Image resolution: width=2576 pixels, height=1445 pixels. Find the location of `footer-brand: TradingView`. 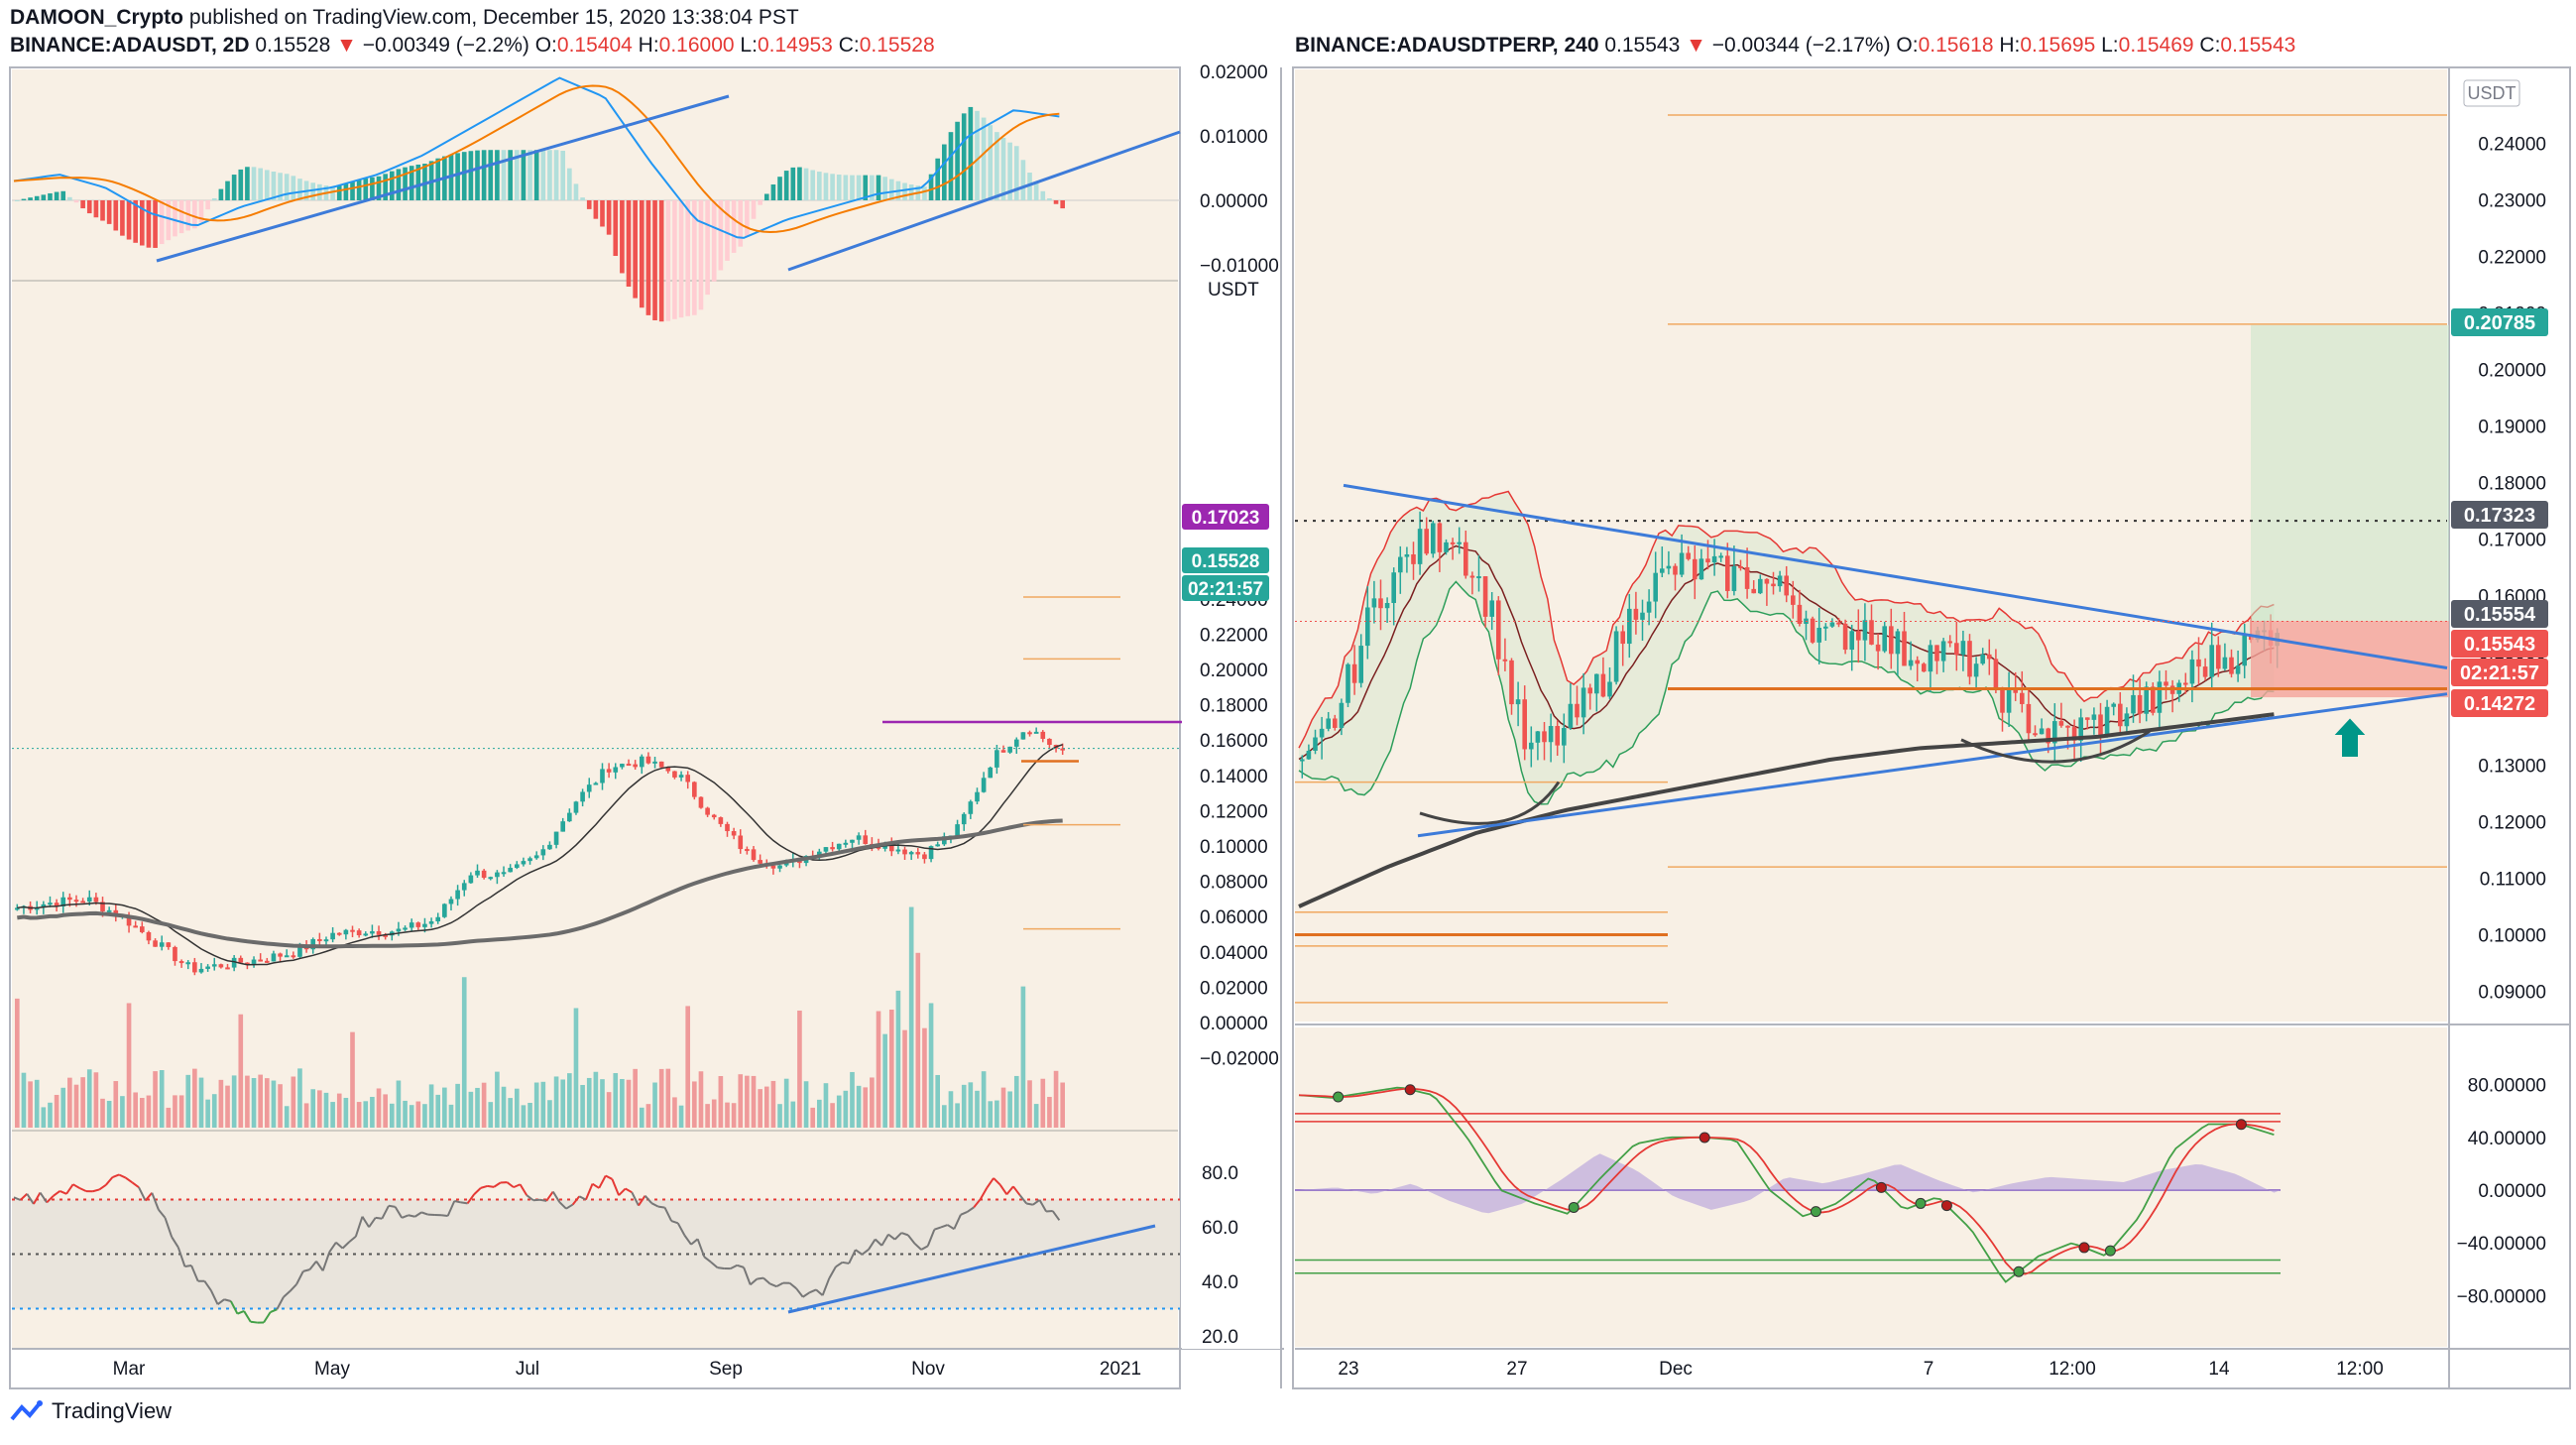

footer-brand: TradingView is located at coordinates (112, 1410).